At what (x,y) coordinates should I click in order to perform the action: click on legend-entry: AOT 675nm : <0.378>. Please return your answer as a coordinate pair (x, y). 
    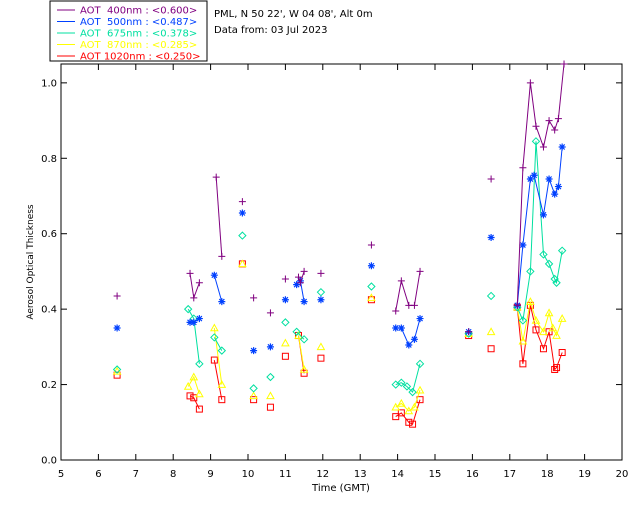
    Looking at the image, I should click on (138, 34).